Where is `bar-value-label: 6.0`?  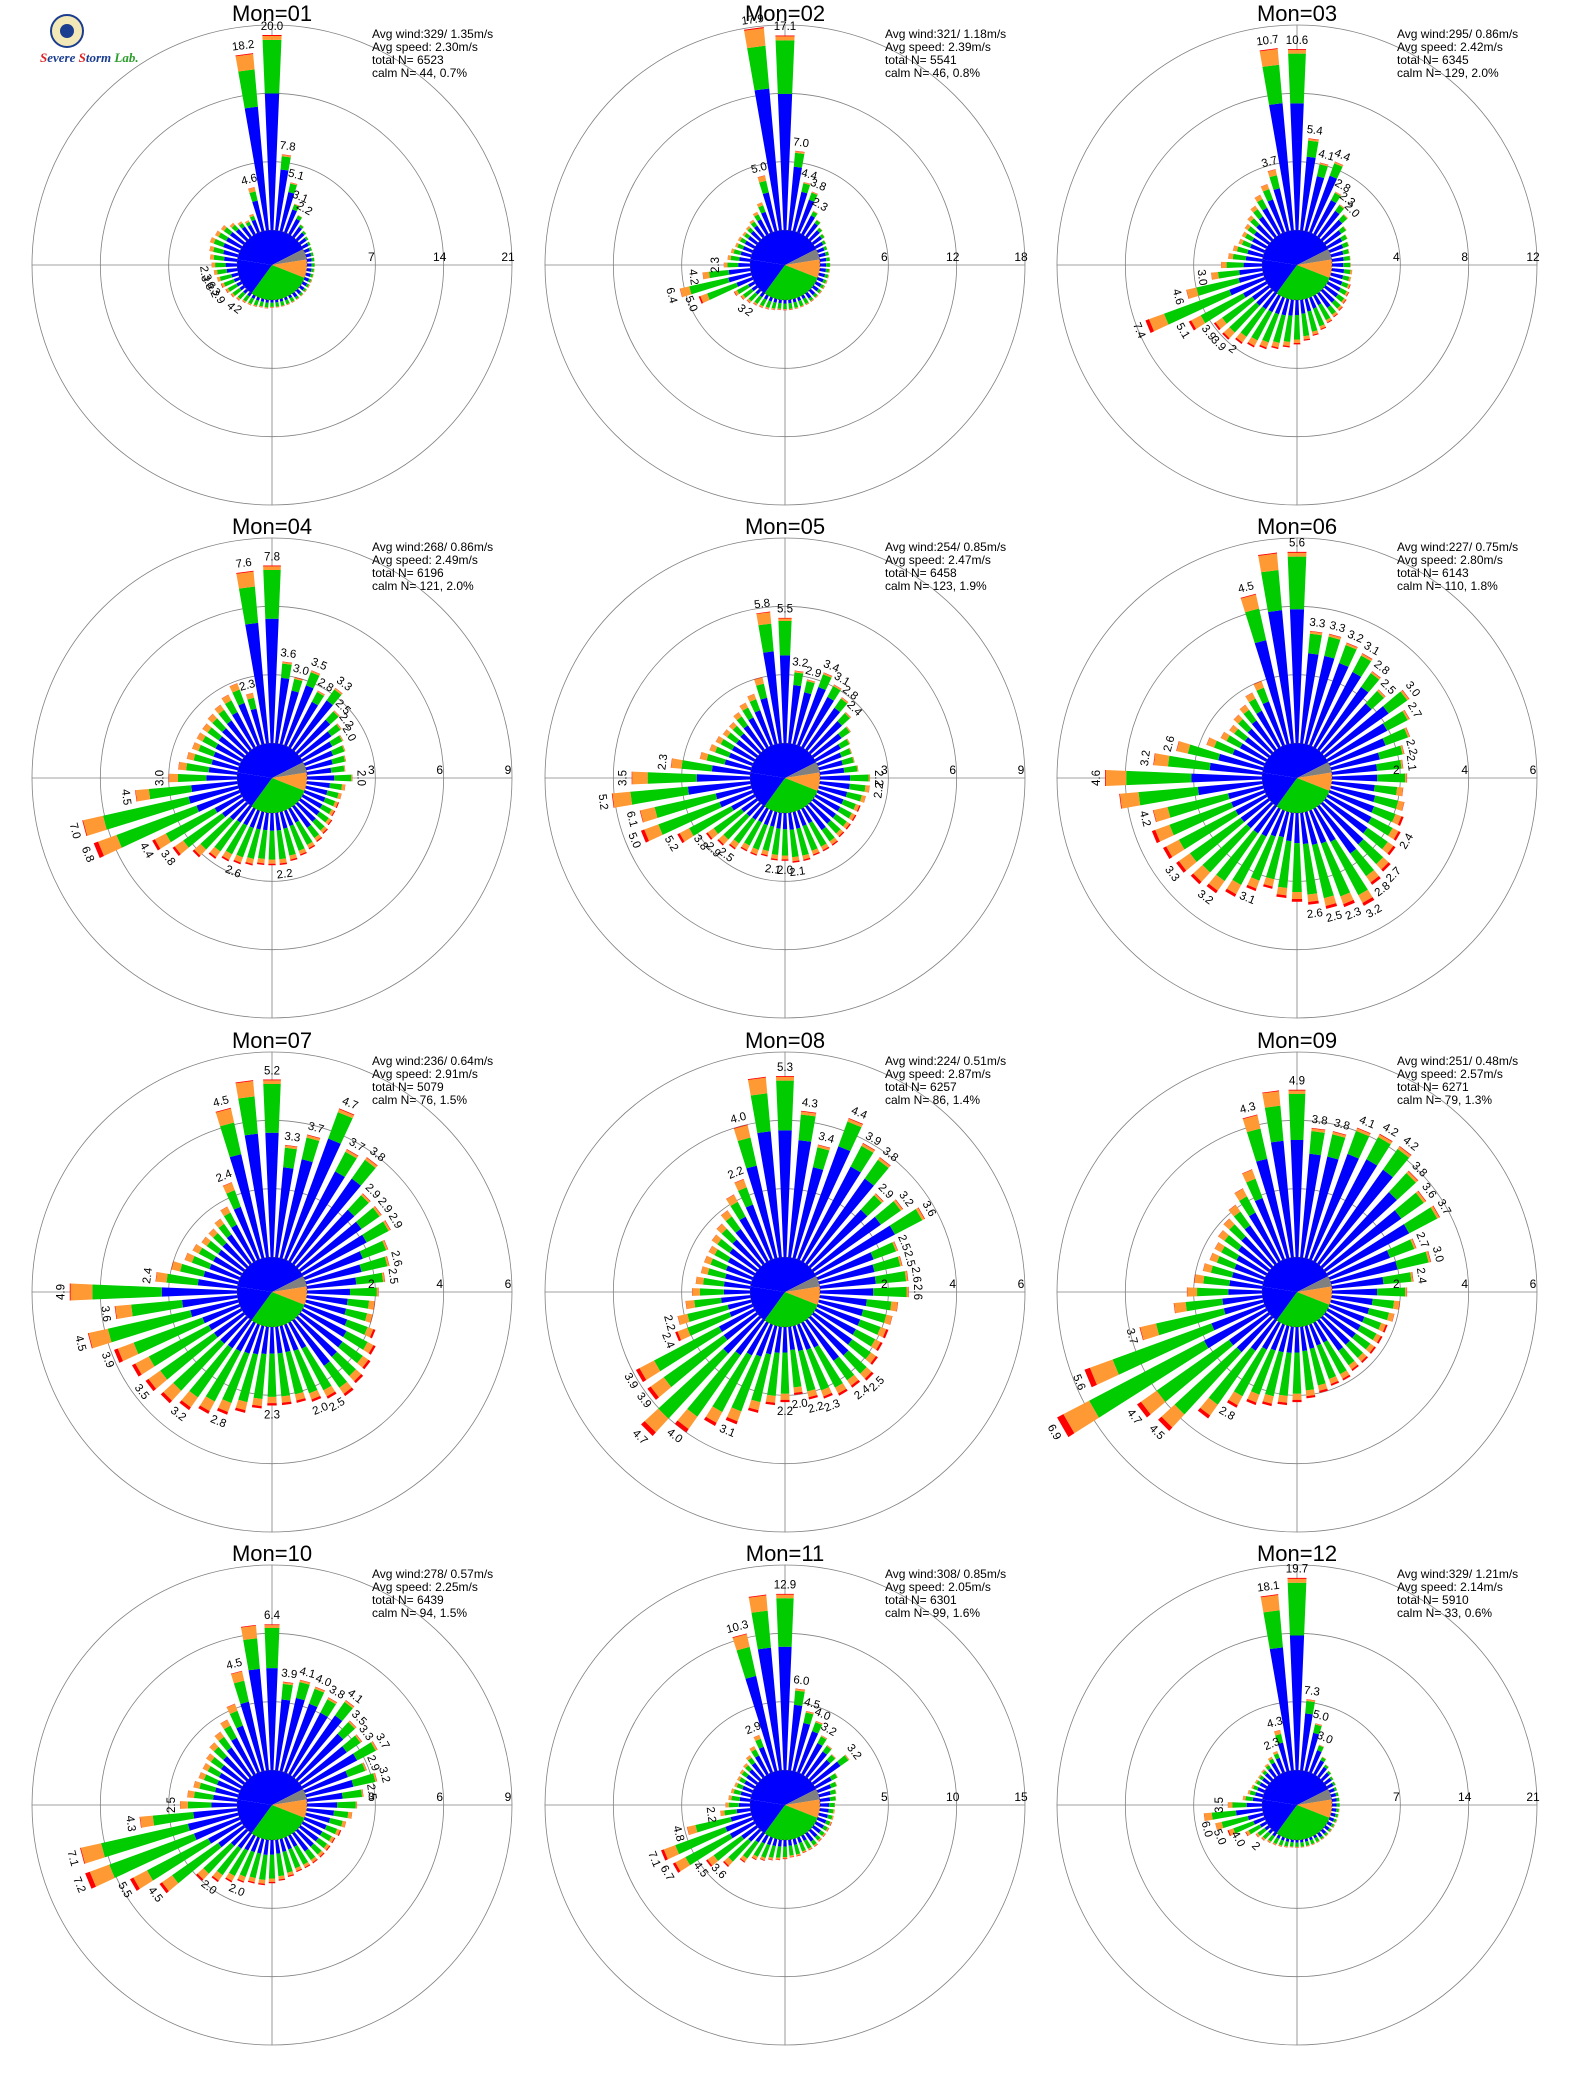
bar-value-label: 6.0 is located at coordinates (1207, 1829).